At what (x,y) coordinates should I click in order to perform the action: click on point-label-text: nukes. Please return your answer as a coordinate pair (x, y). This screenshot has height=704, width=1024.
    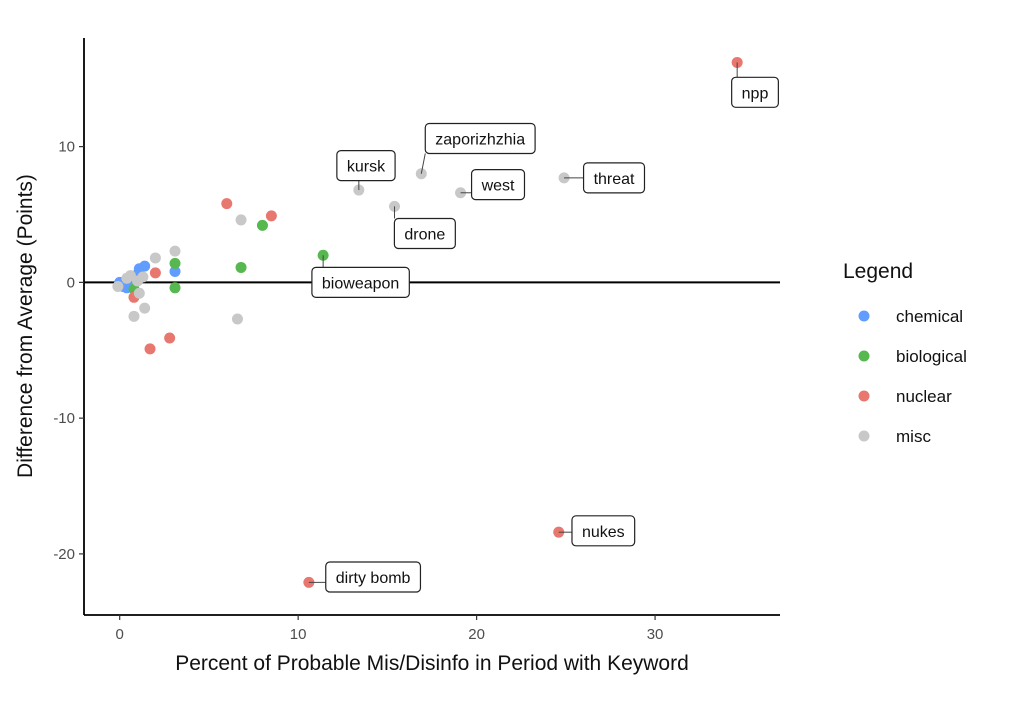
    Looking at the image, I should click on (603, 532).